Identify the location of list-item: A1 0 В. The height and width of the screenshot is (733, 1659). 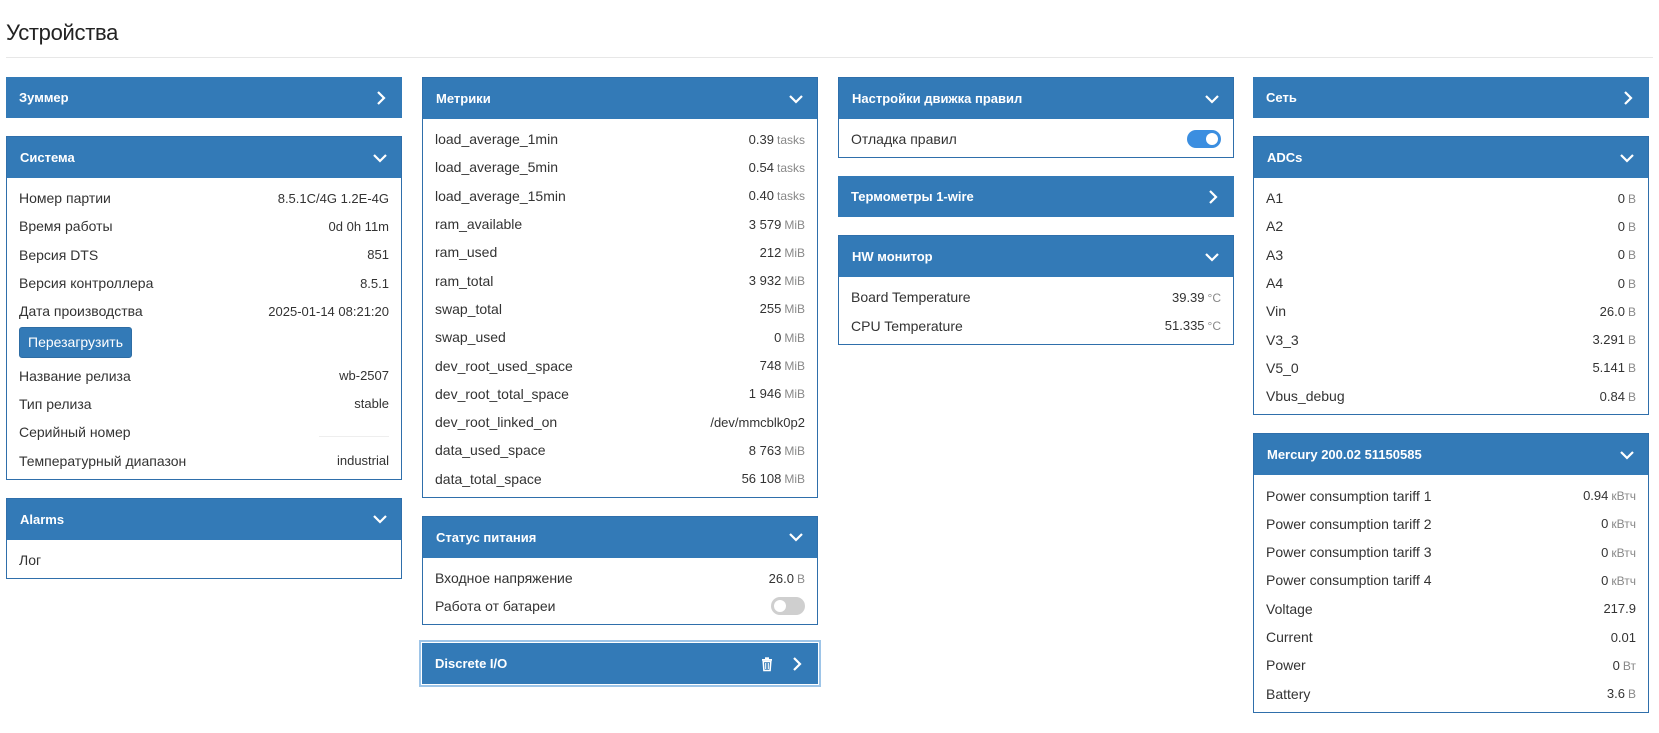
(1451, 198).